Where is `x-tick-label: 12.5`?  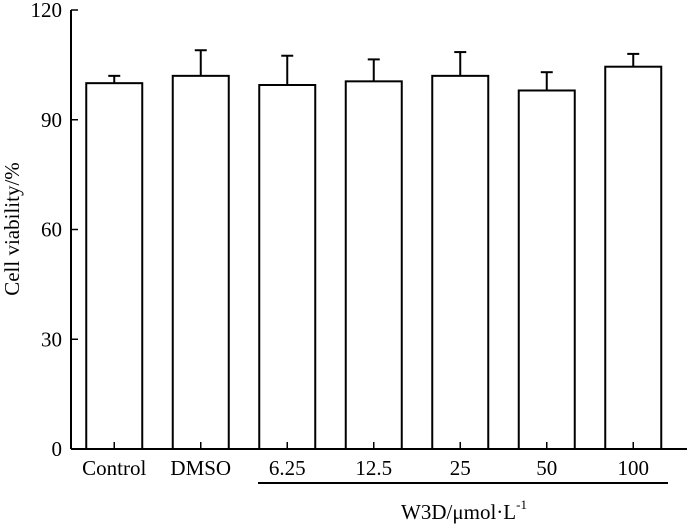 x-tick-label: 12.5 is located at coordinates (373, 468).